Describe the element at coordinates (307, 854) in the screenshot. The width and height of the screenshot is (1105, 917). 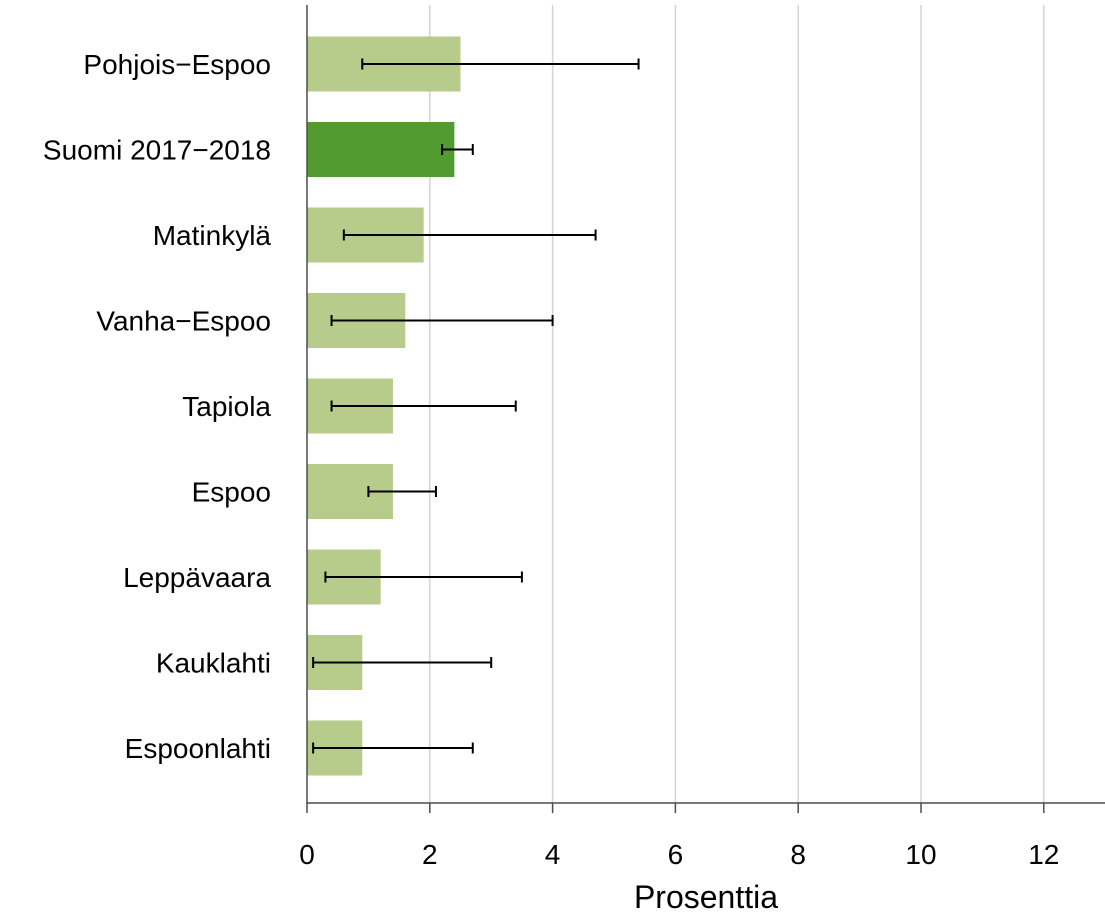
I see `x-tick-label: 0` at that location.